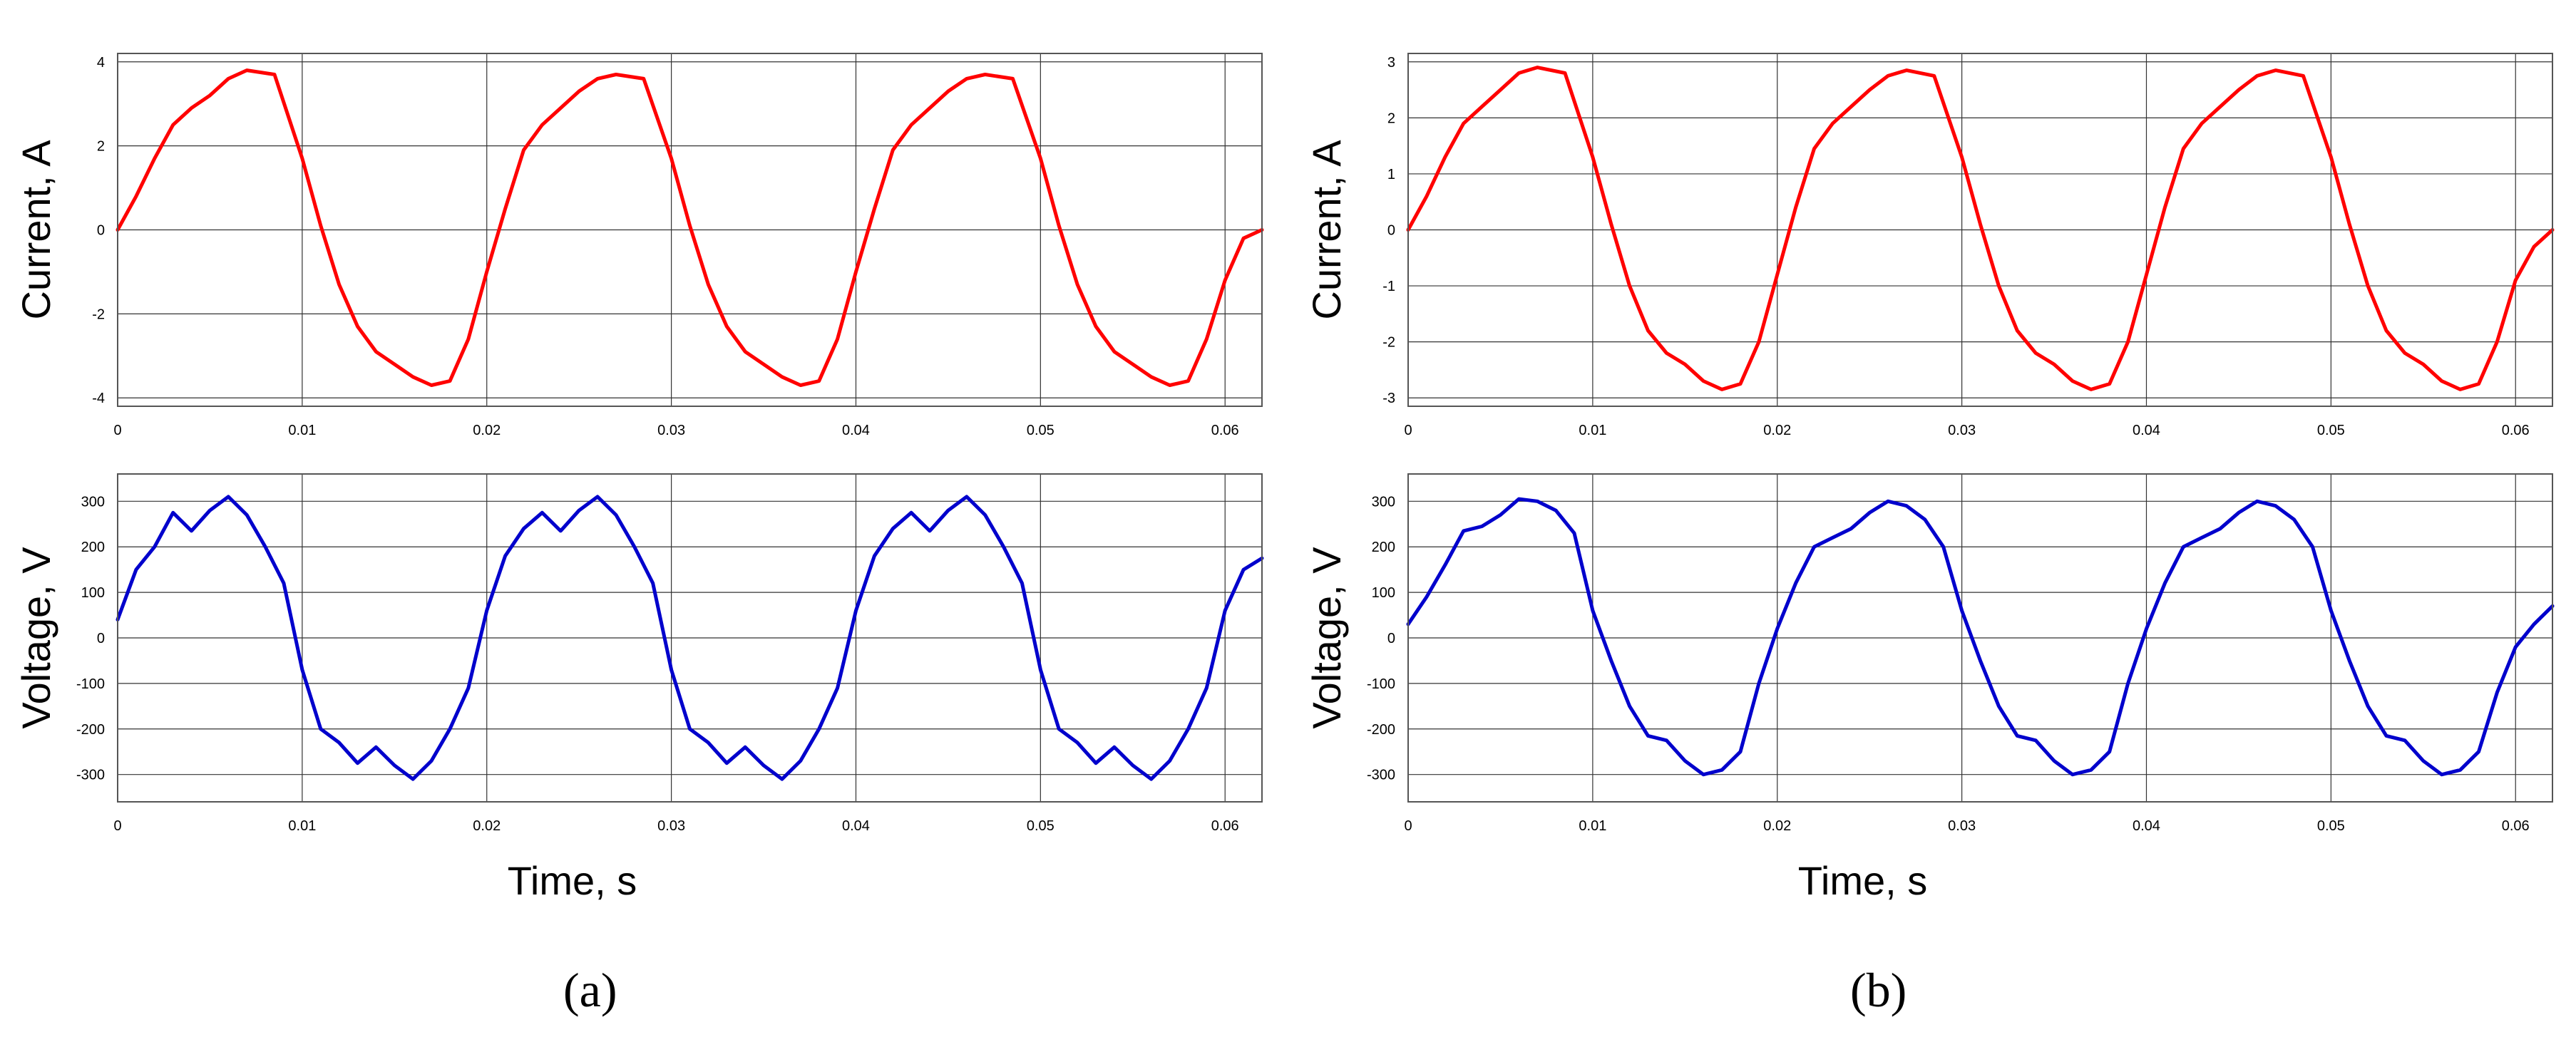 The width and height of the screenshot is (2576, 1052). Describe the element at coordinates (101, 63) in the screenshot. I see `panel-a-current-y-tick-label: 4` at that location.